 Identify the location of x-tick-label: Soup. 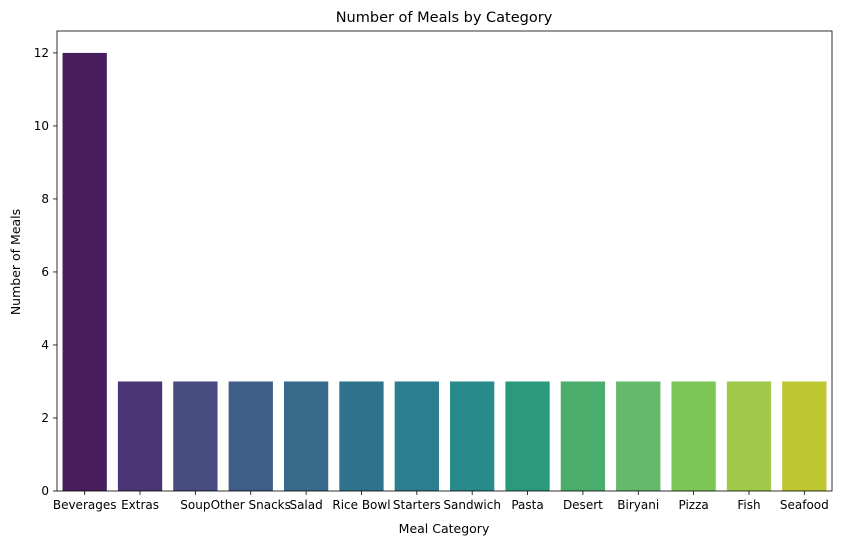
(195, 505).